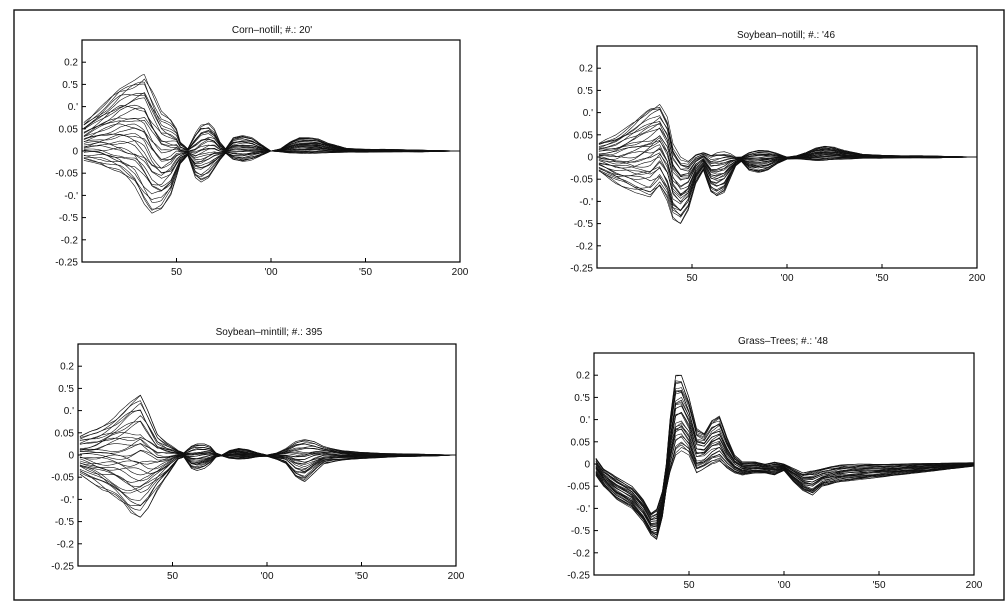 The image size is (1008, 606). What do you see at coordinates (272, 30) in the screenshot?
I see `panel-title: Corn–notill; #.: 20'` at bounding box center [272, 30].